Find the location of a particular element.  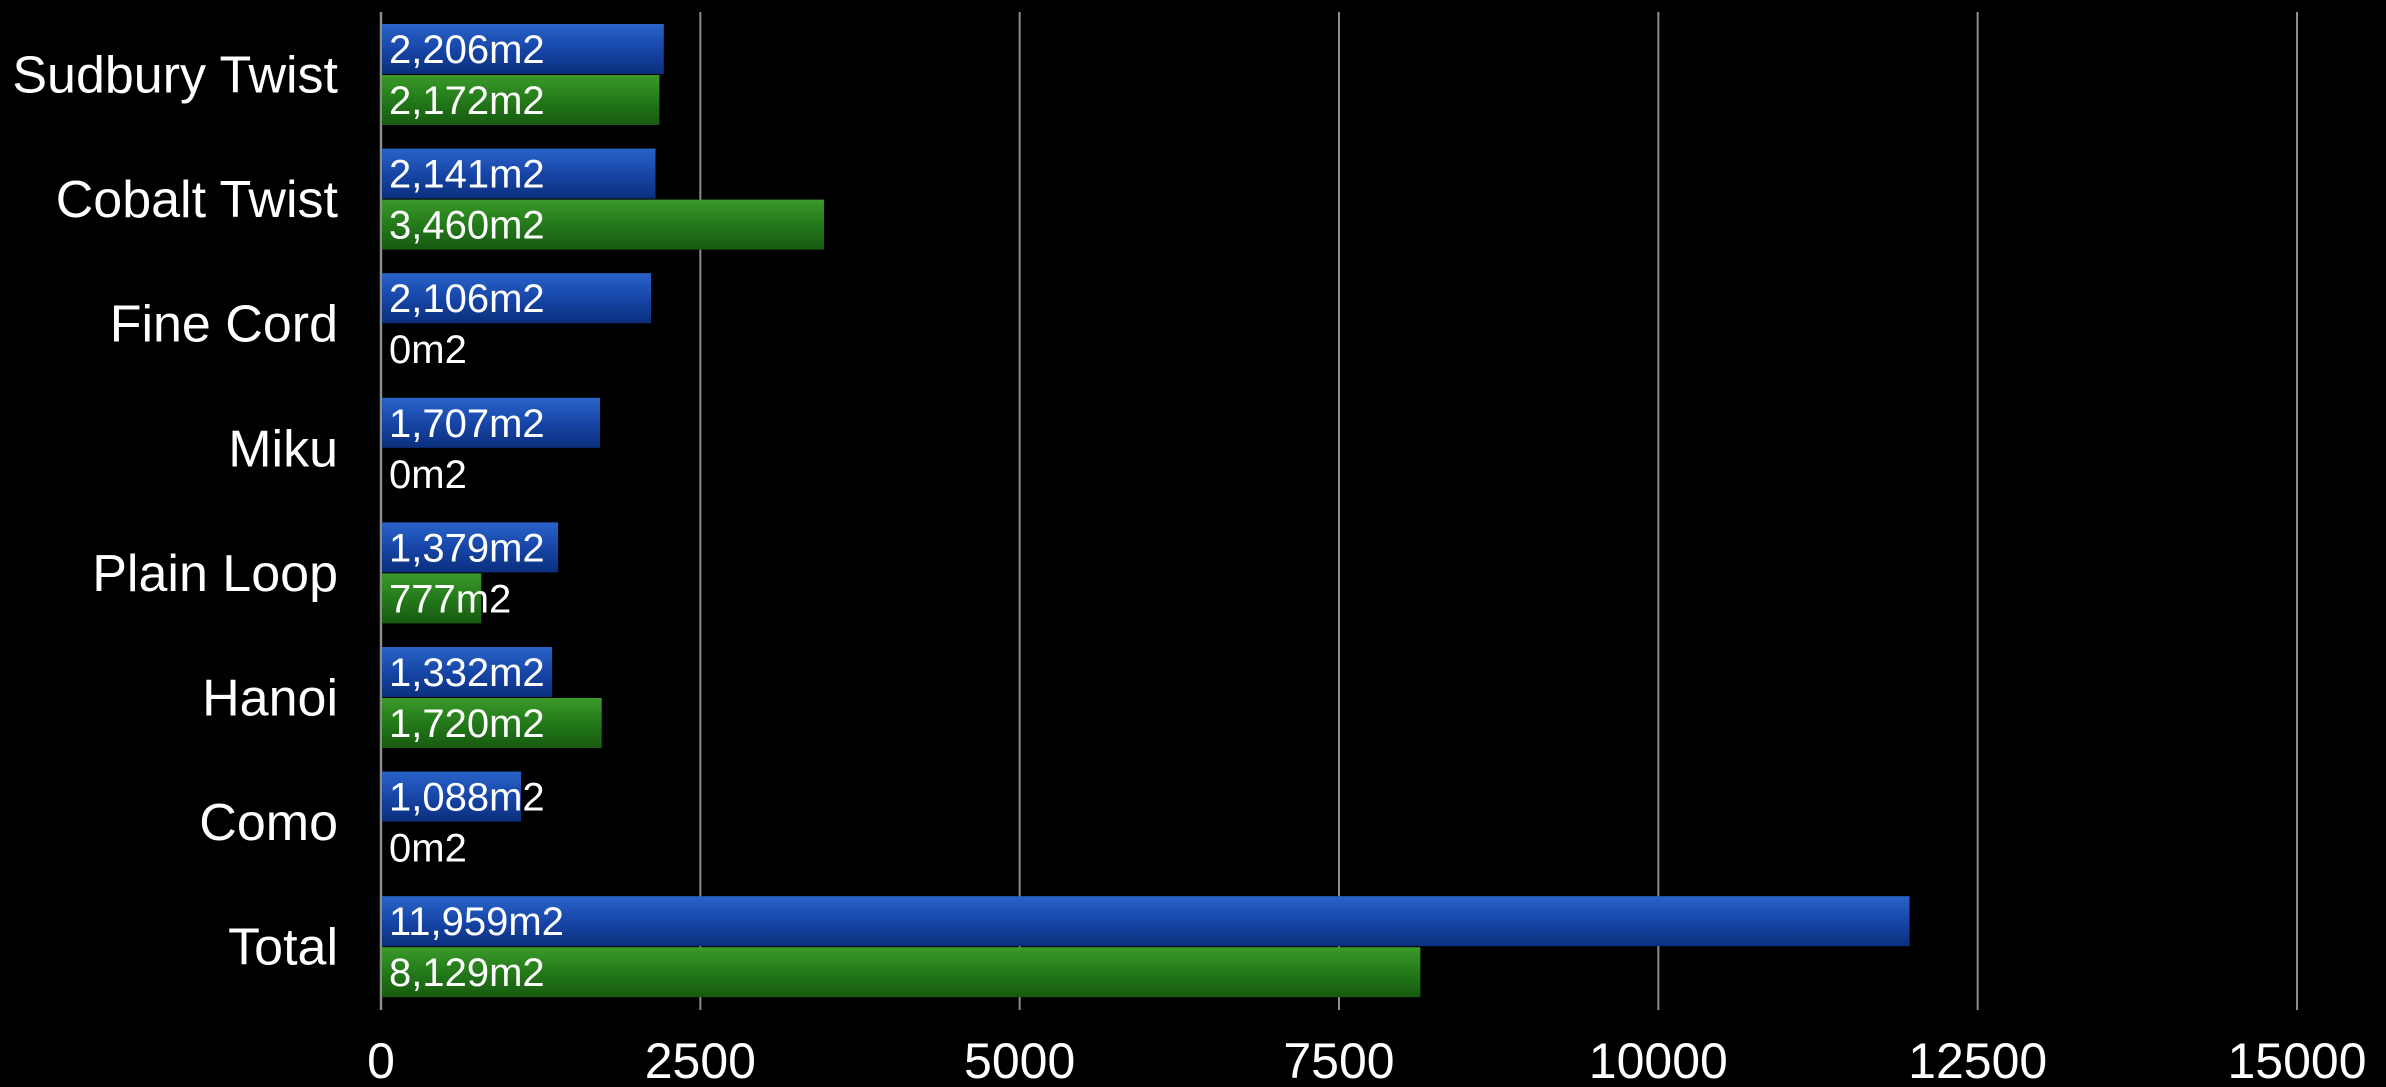

x-tick-label: 10000 is located at coordinates (1658, 1060).